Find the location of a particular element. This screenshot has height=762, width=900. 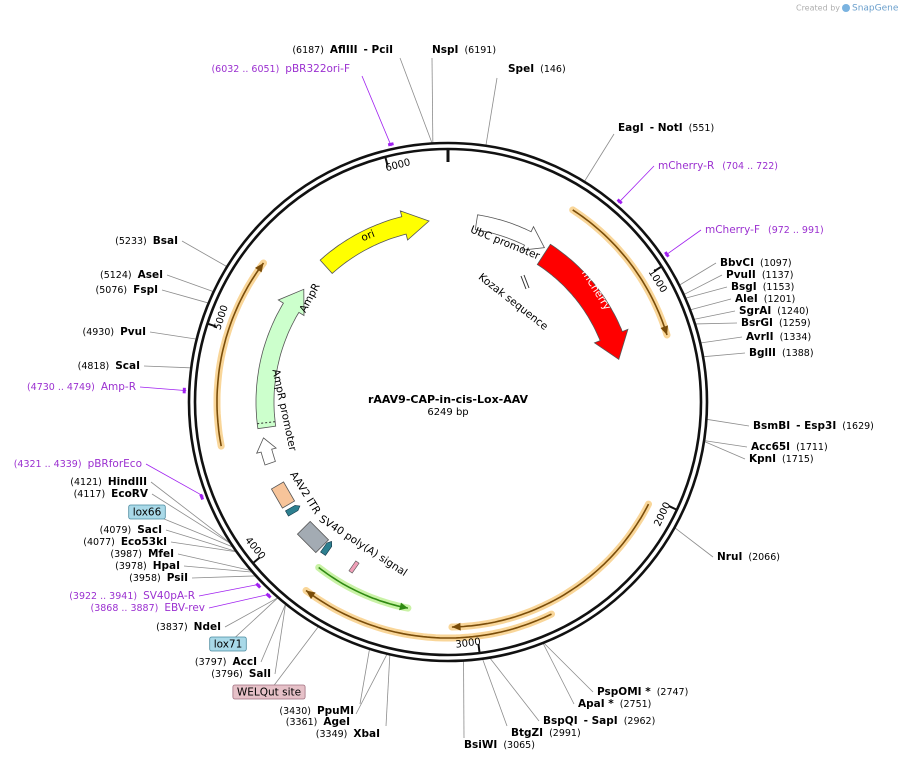

enzyme-name: BtgZI is located at coordinates (527, 733).